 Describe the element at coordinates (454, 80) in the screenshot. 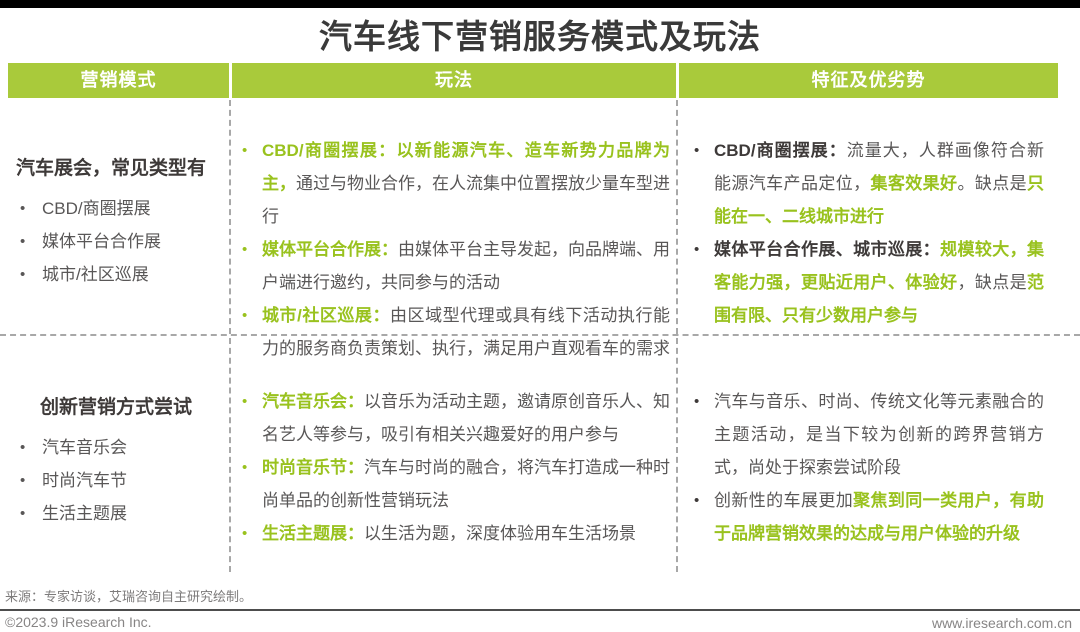

I see `column-header-play: 玩法` at that location.